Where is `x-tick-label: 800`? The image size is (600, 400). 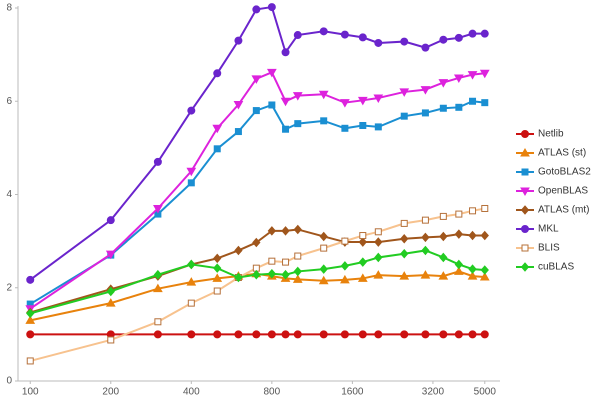
x-tick-label: 800 is located at coordinates (272, 392).